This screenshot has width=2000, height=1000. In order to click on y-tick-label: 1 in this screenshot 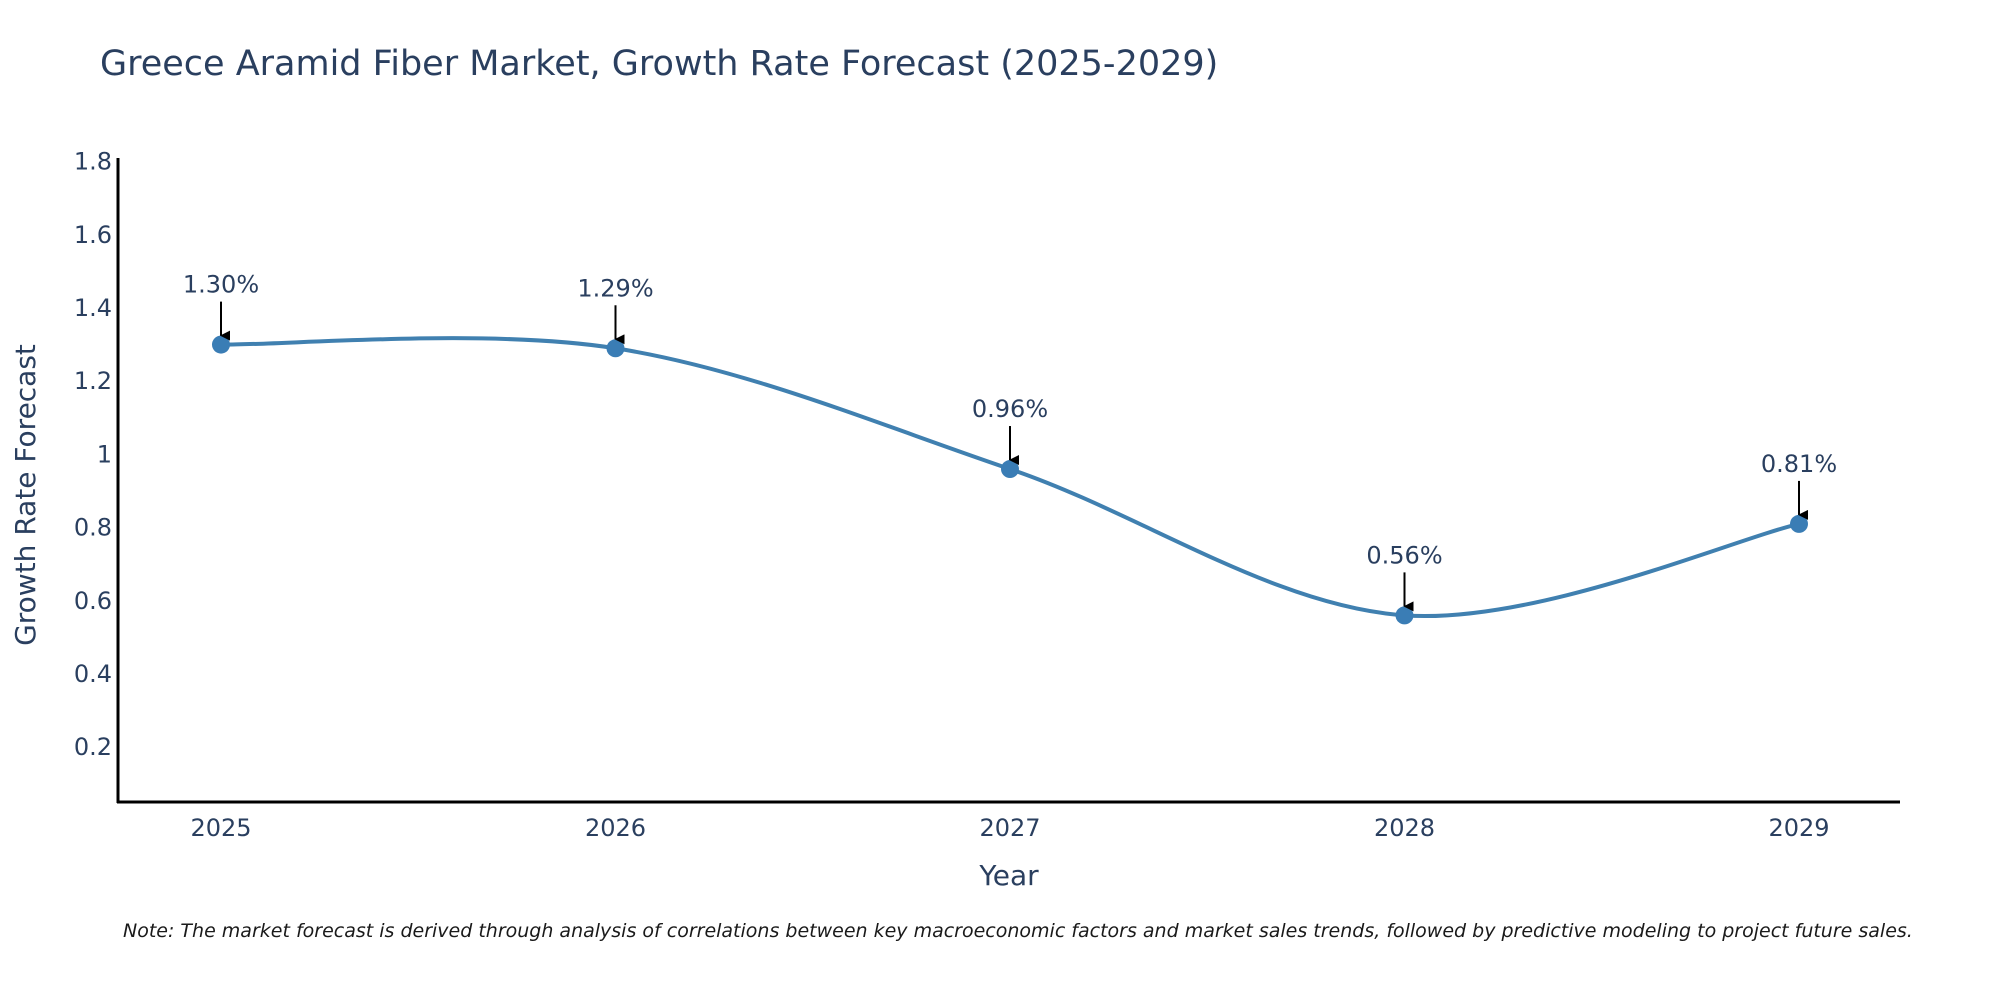, I will do `click(104, 454)`.